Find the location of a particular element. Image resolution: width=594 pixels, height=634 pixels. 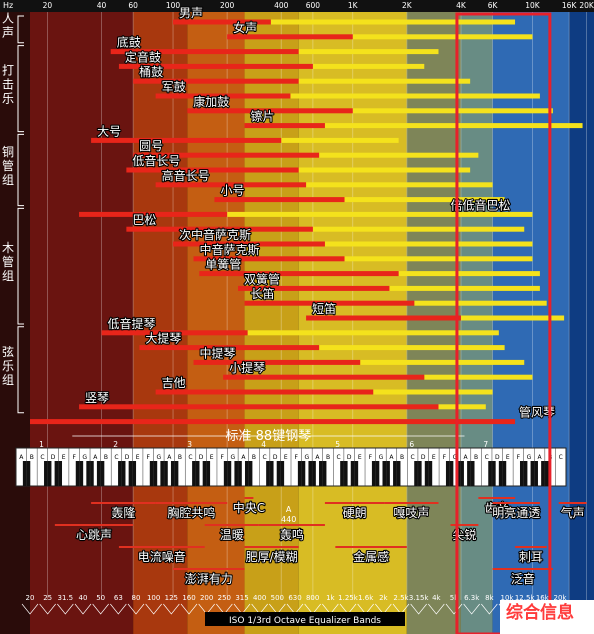

characteristic-label: 肥厚/模糊 is located at coordinates (272, 556).